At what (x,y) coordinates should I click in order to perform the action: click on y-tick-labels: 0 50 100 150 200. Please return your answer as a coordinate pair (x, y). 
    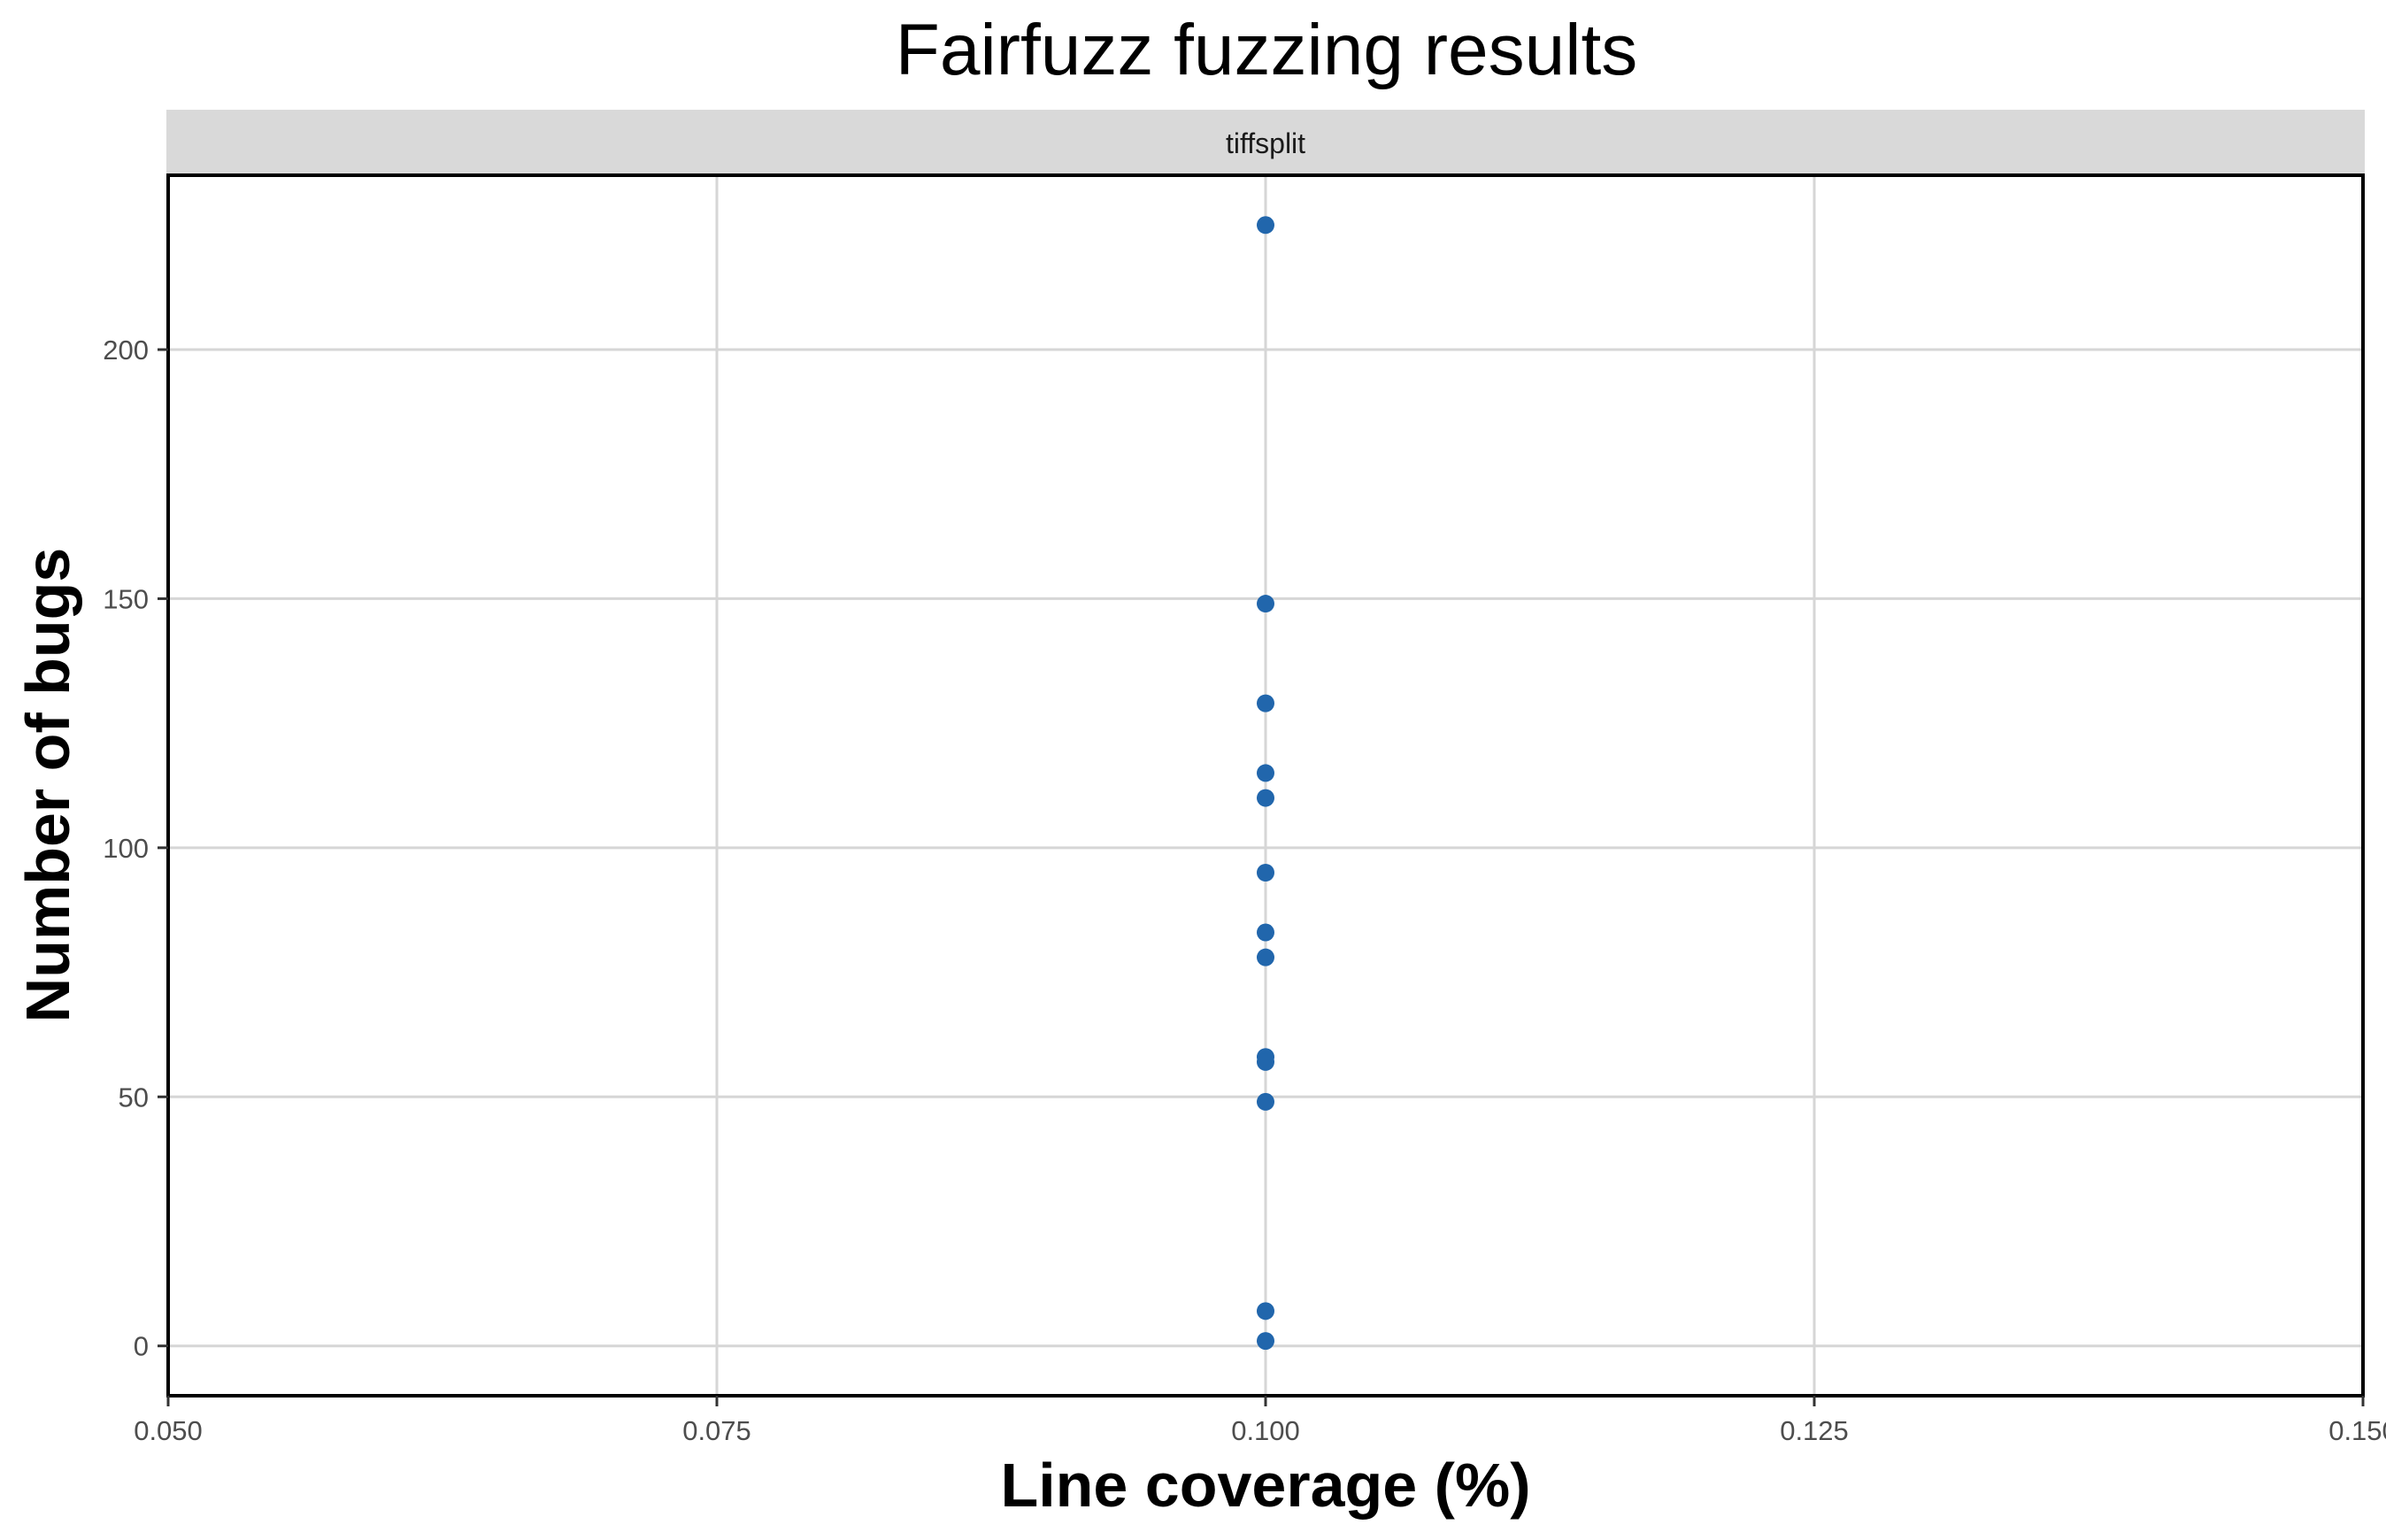
    Looking at the image, I should click on (126, 848).